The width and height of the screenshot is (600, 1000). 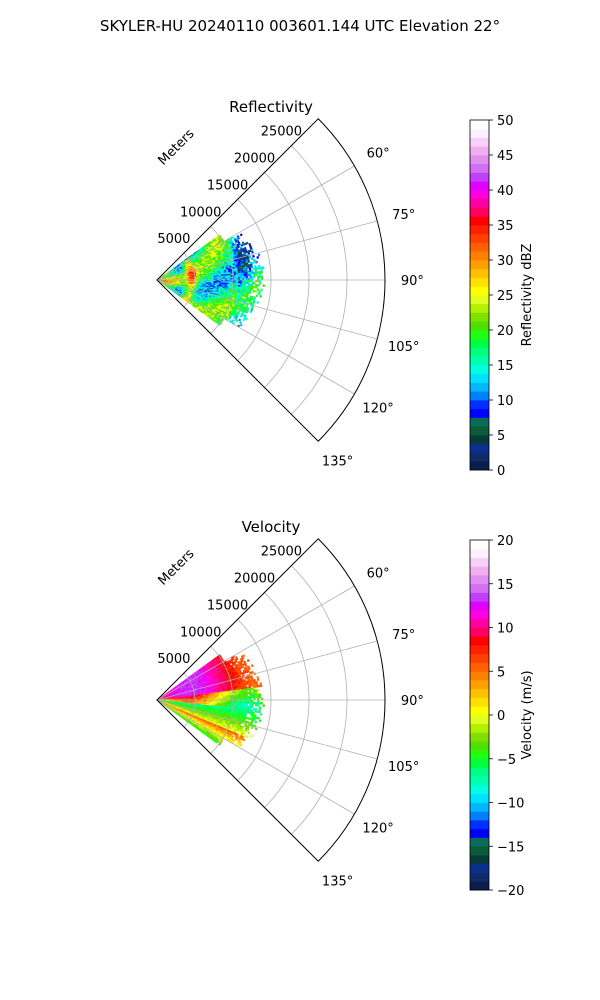 What do you see at coordinates (505, 121) in the screenshot?
I see `colorbar-tick-label: 50` at bounding box center [505, 121].